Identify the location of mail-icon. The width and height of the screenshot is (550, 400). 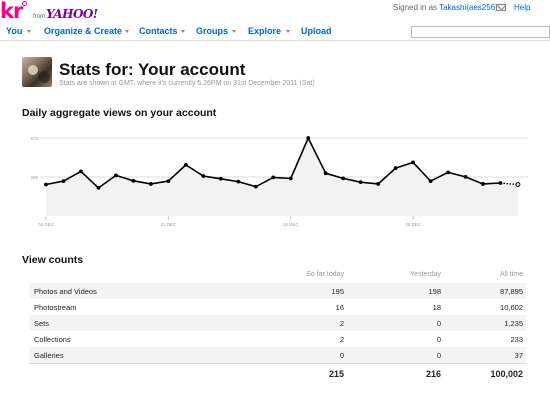
(501, 7).